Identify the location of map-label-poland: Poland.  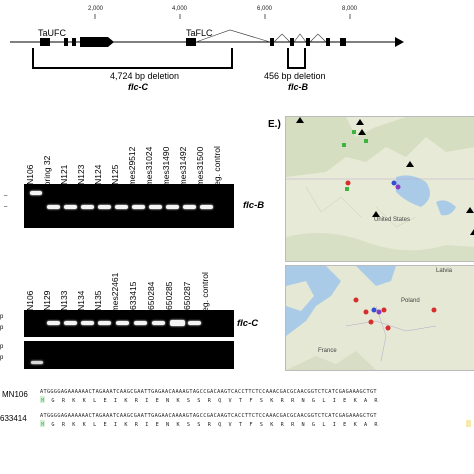
(410, 301).